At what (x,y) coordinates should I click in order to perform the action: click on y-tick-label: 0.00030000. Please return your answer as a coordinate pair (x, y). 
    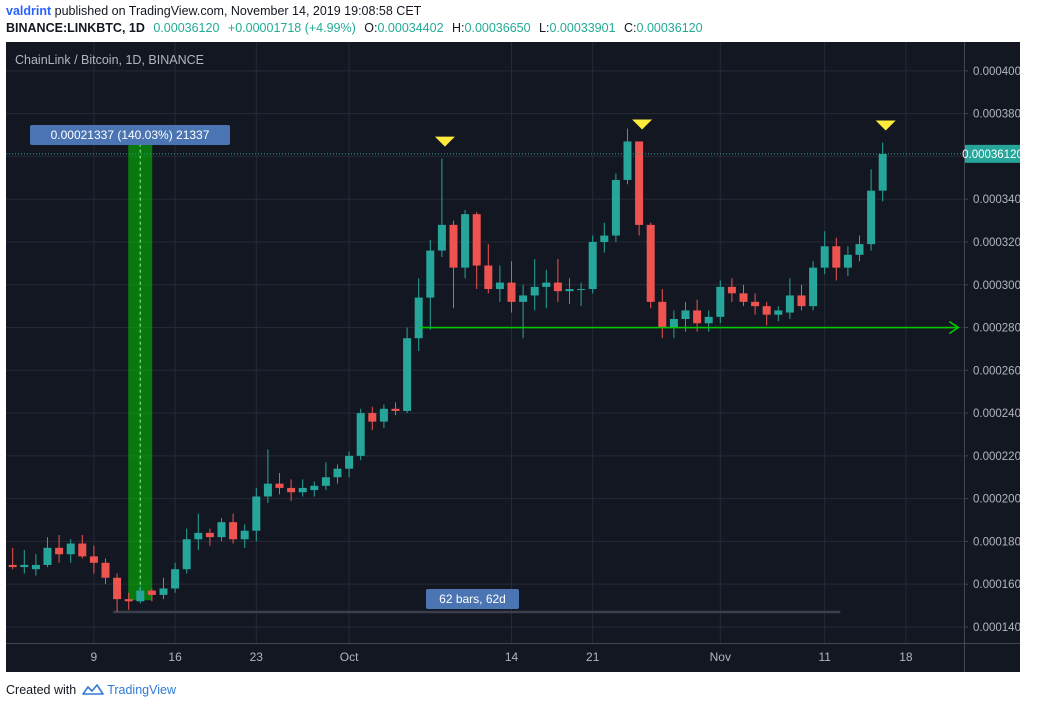
    Looking at the image, I should click on (996, 286).